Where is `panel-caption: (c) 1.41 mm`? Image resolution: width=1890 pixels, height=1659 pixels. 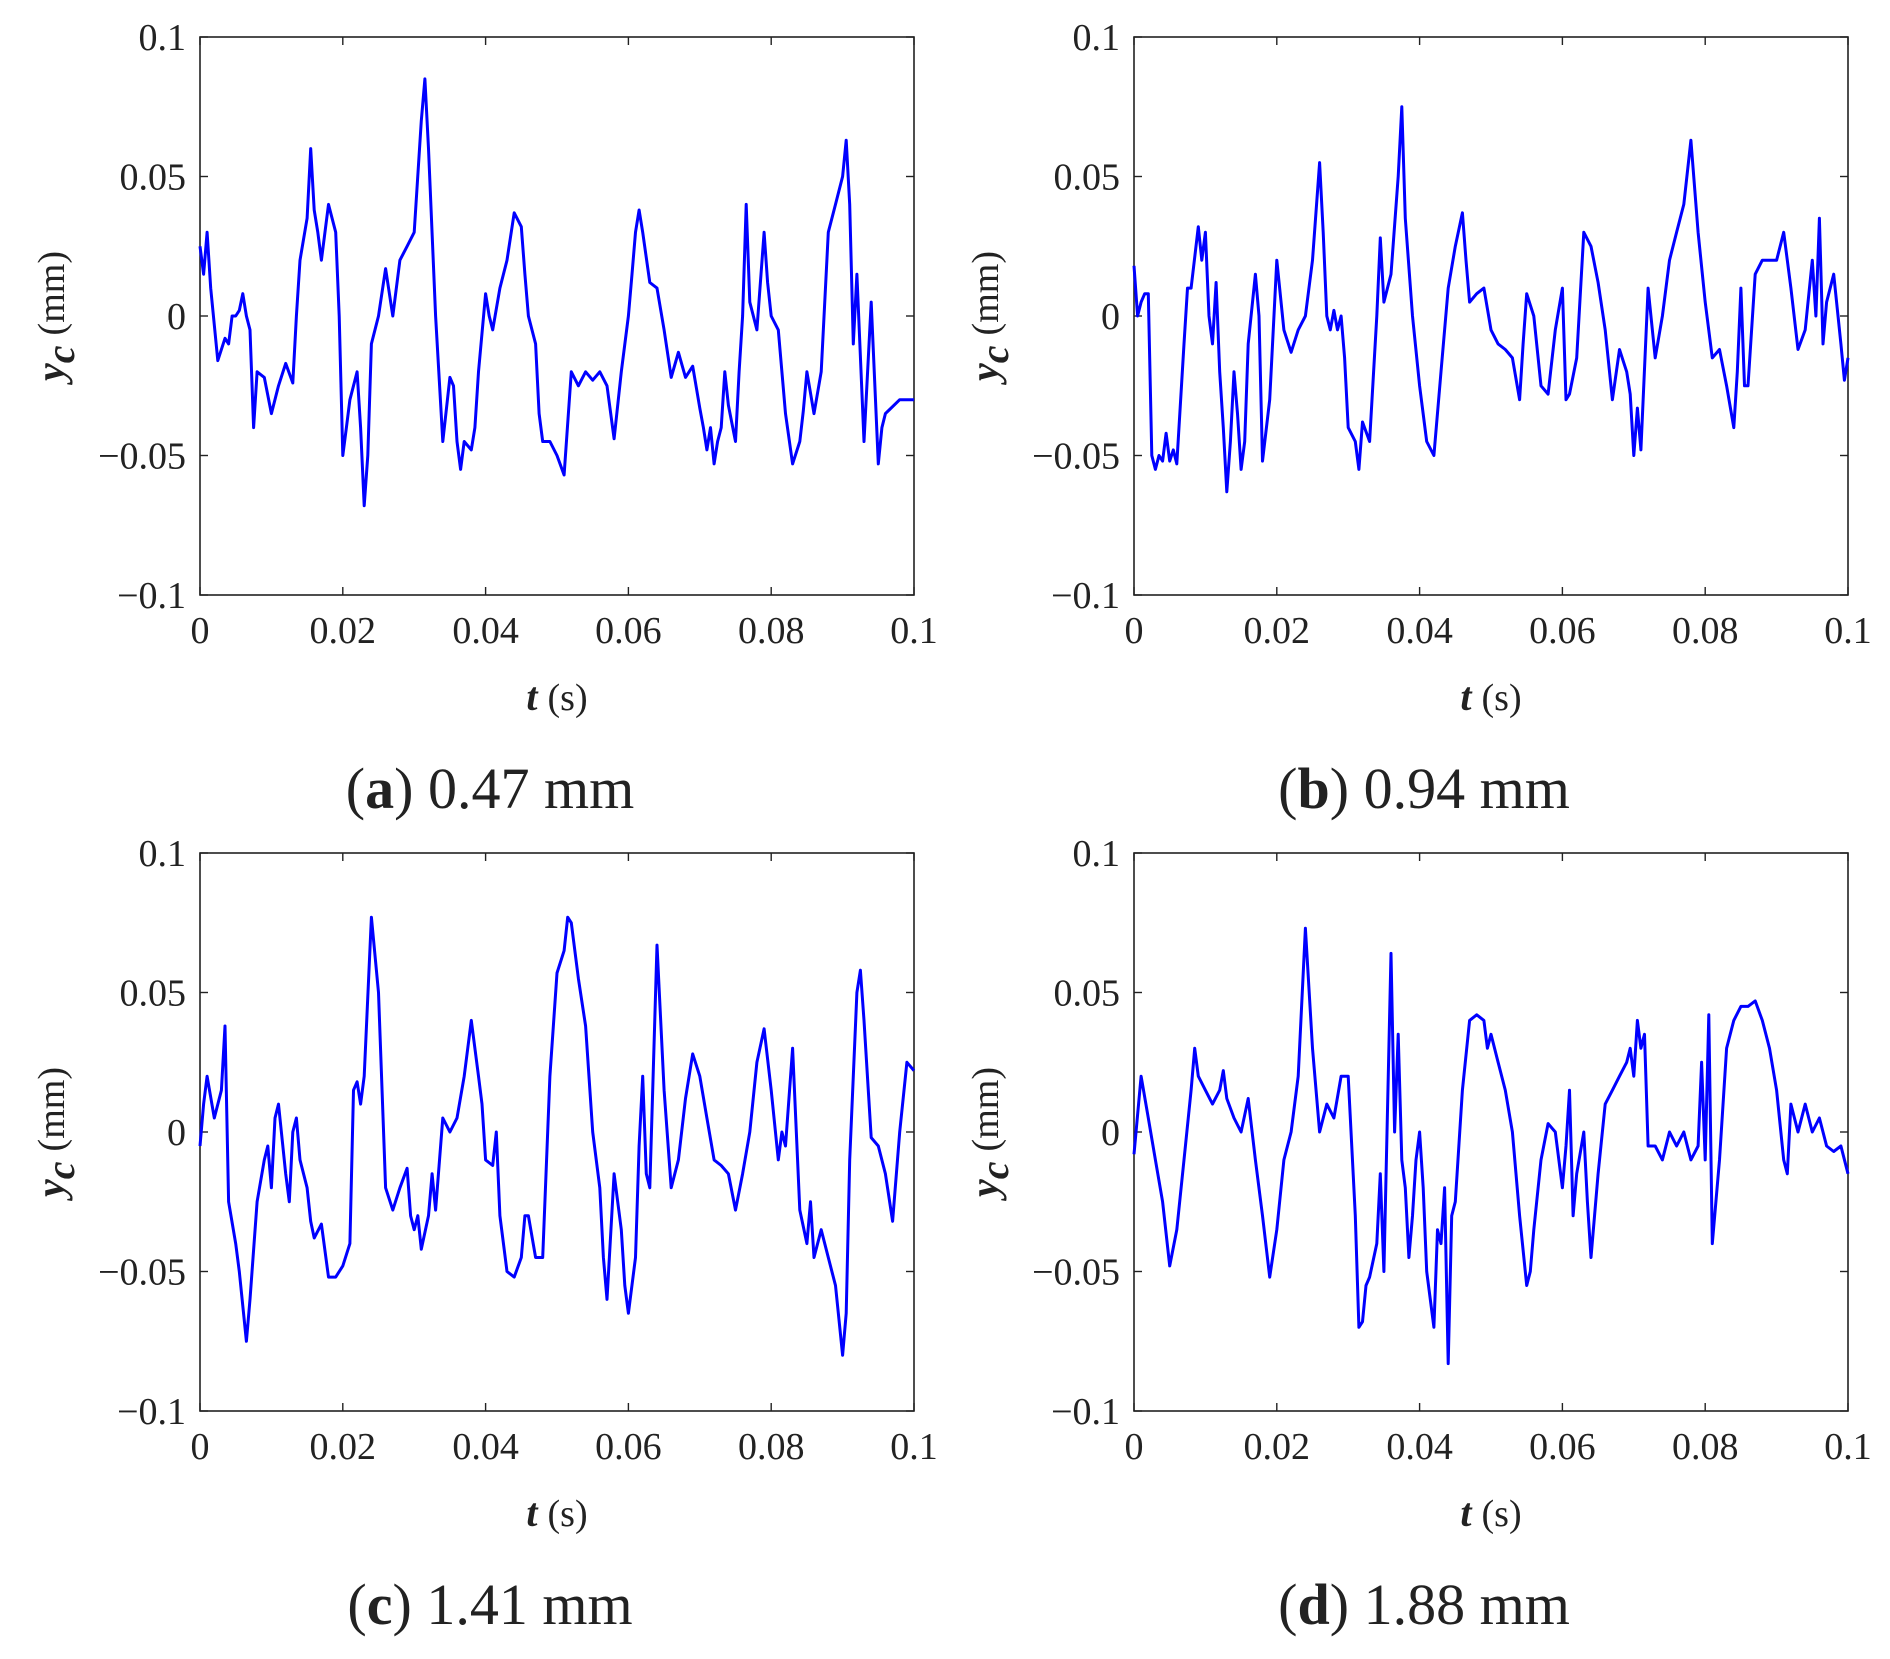
panel-caption: (c) 1.41 mm is located at coordinates (489, 1604).